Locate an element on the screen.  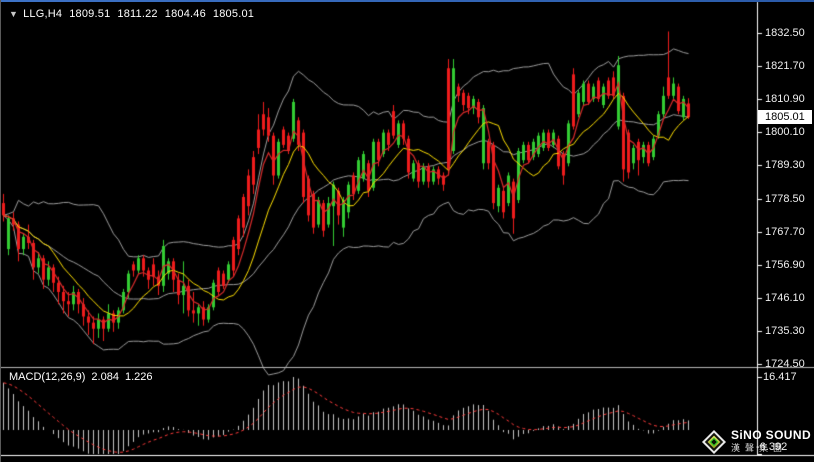
broker-logo: SiNO SOUND 漢聲集團 is located at coordinates (756, 442).